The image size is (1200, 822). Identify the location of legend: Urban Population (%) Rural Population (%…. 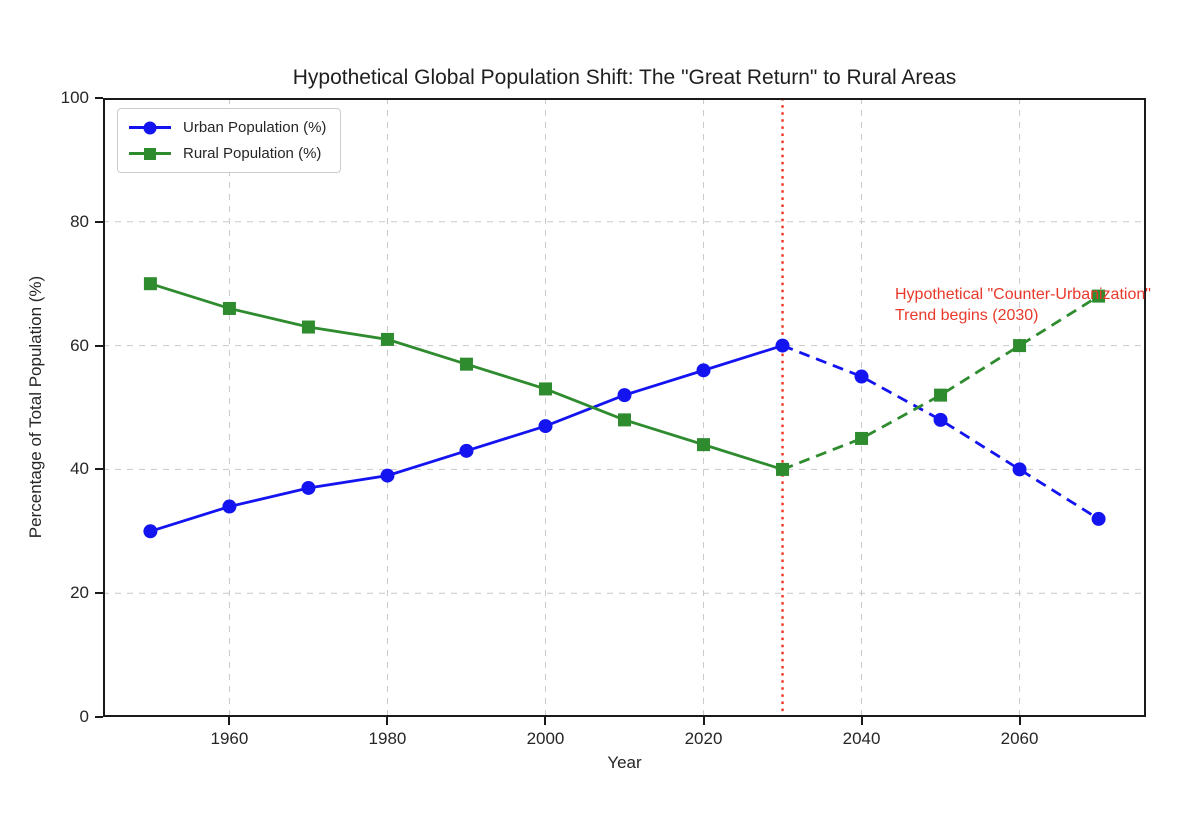
(229, 140).